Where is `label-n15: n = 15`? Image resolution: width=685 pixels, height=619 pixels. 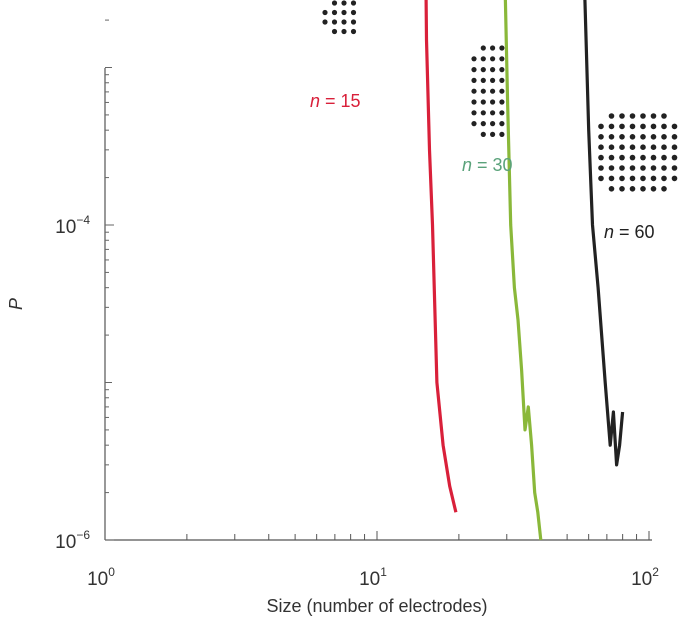
label-n15: n = 15 is located at coordinates (335, 101).